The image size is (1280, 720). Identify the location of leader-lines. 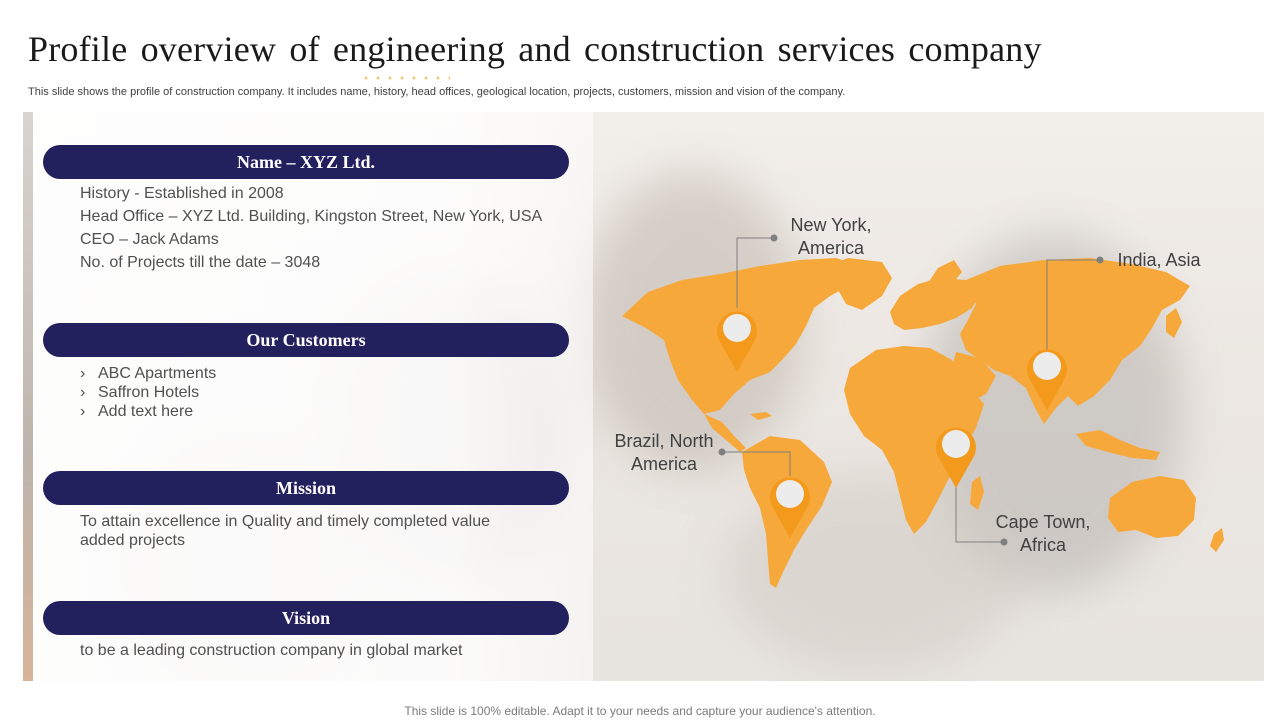
(911, 390).